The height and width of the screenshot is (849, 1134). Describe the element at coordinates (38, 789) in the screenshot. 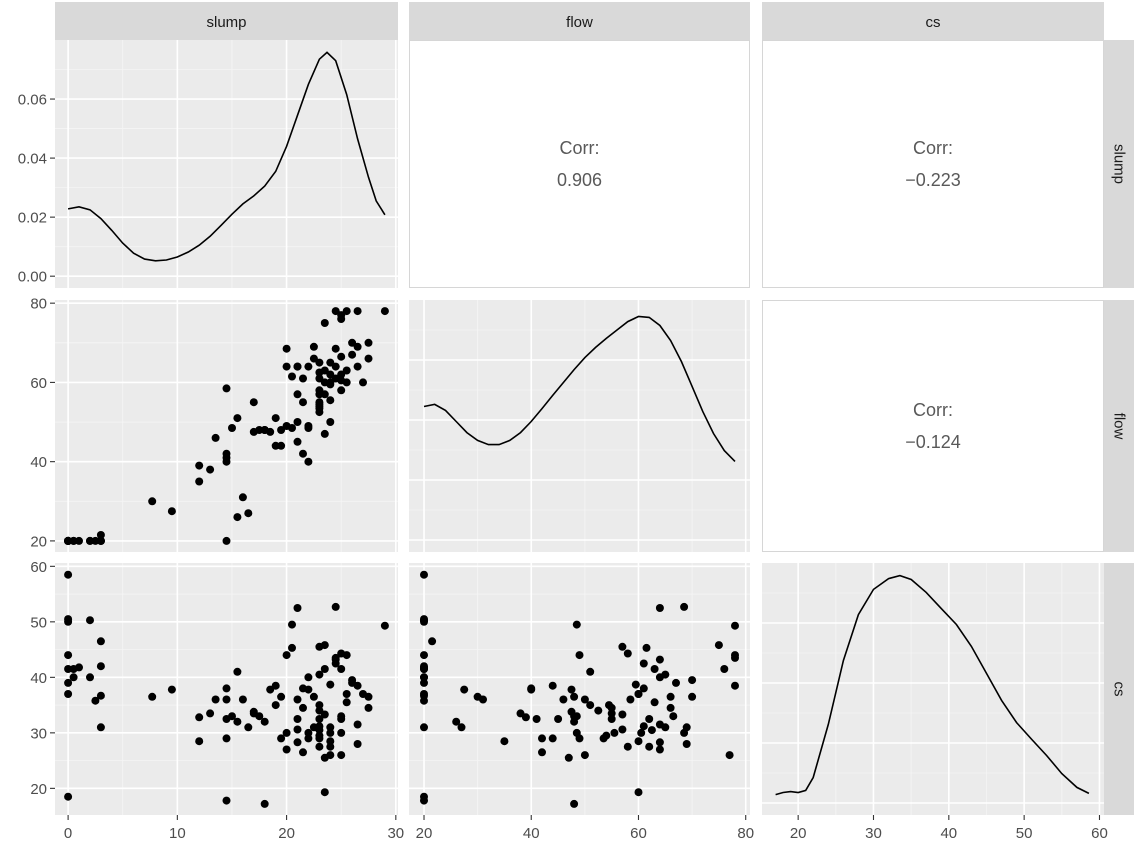

I see `y-axis-tick-label: 20` at that location.